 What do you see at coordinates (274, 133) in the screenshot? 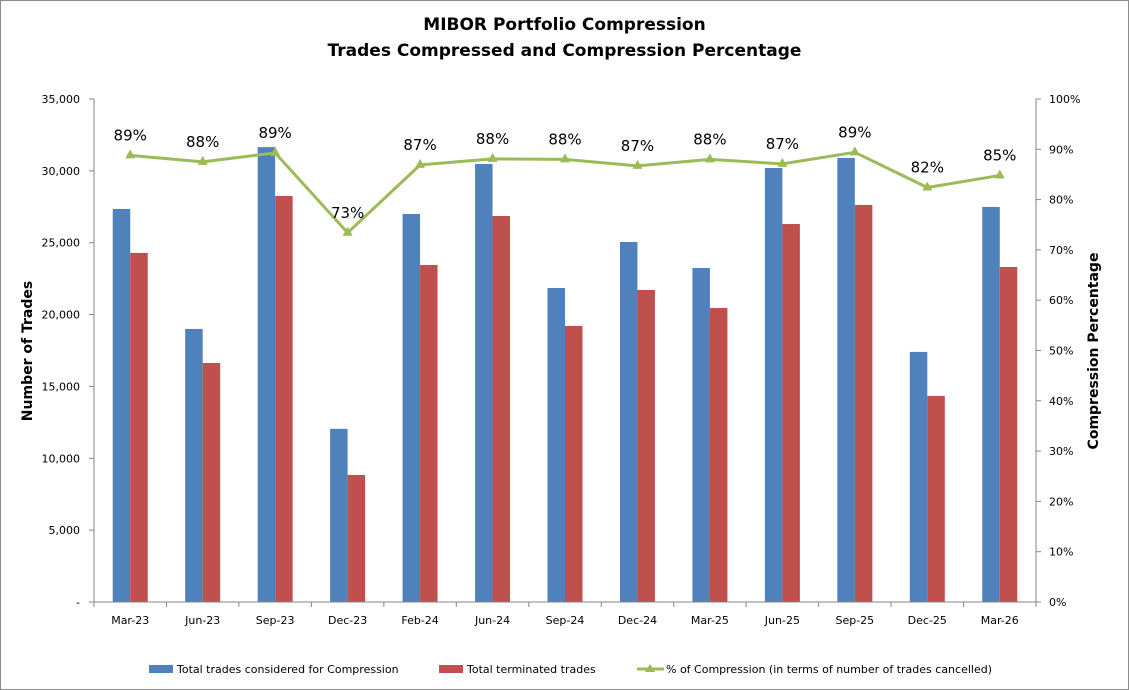
I see `compression-data-label-sep-23: 89%` at bounding box center [274, 133].